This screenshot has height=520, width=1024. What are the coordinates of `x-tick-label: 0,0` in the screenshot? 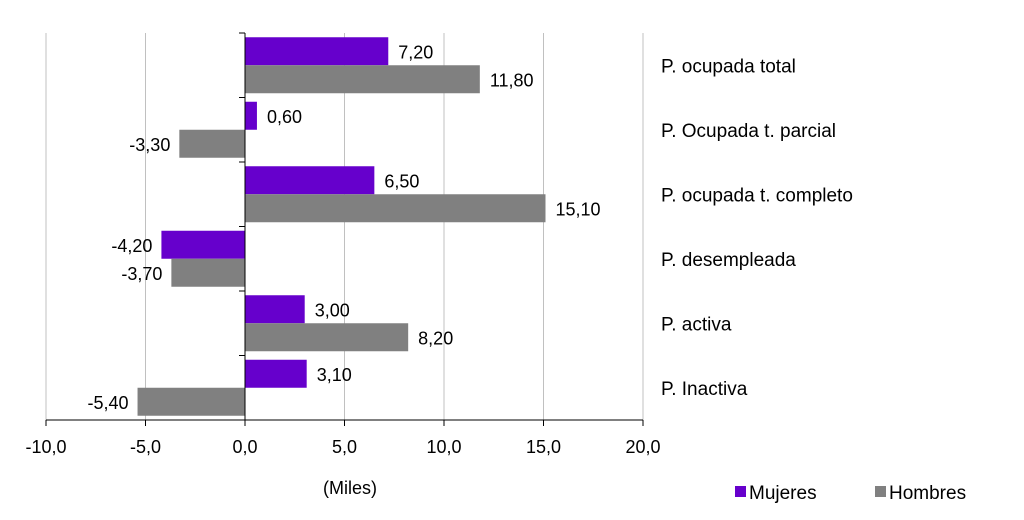 It's located at (244, 447).